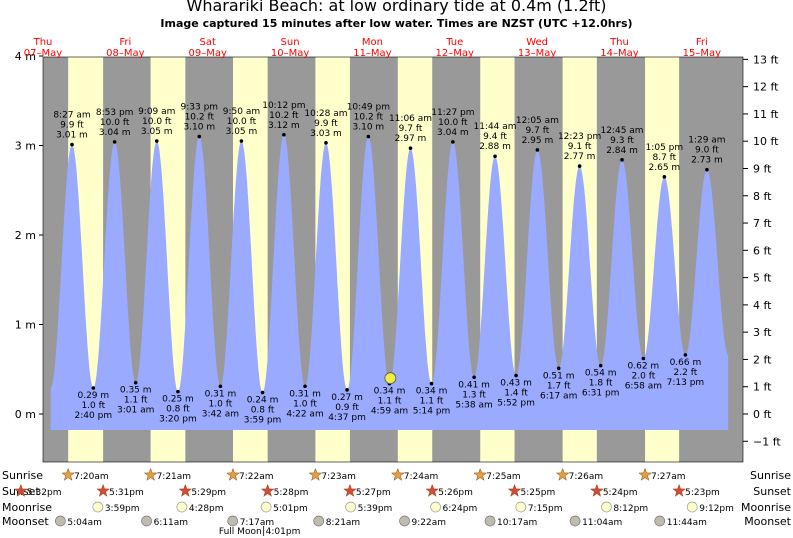 The image size is (793, 538). What do you see at coordinates (707, 151) in the screenshot?
I see `high-tide-label: 9.0 ft` at bounding box center [707, 151].